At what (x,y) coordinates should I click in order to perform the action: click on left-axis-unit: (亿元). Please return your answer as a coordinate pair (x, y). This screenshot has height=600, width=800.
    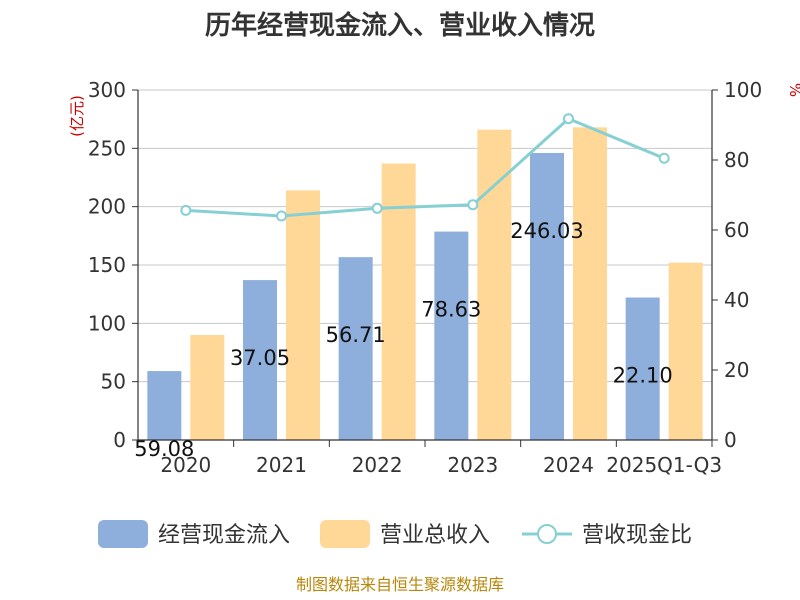
    Looking at the image, I should click on (77, 116).